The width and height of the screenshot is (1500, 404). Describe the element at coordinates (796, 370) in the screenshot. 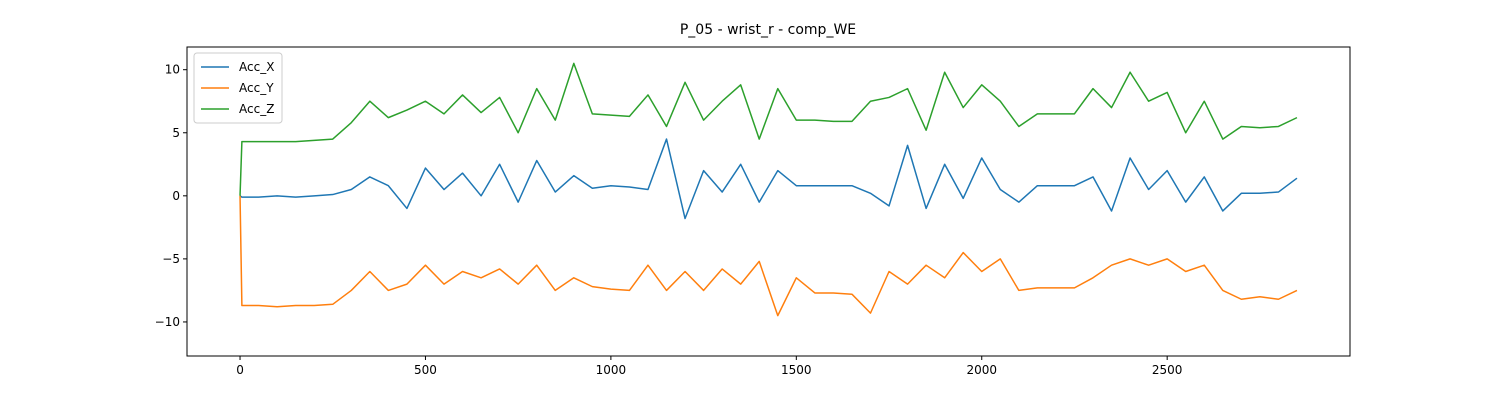

I see `x-tick-label: 1500` at that location.